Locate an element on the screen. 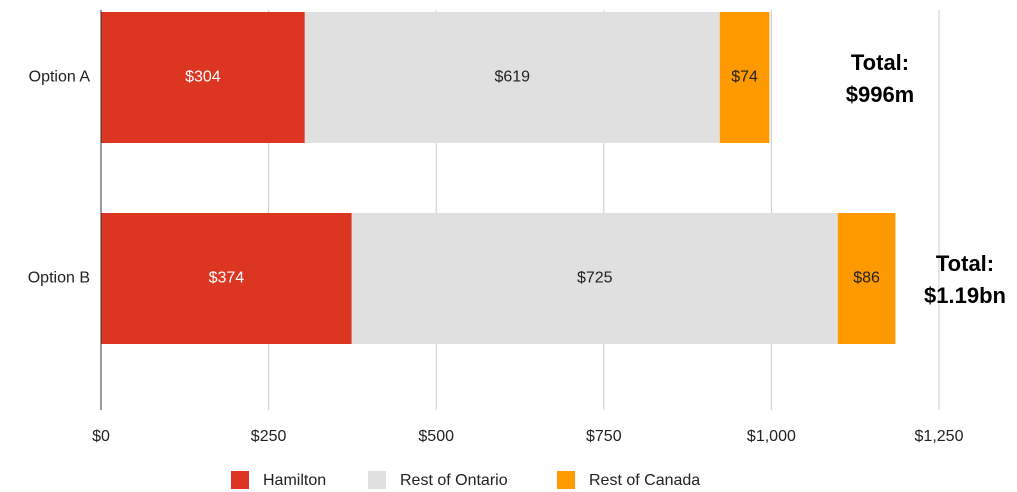 Image resolution: width=1017 pixels, height=492 pixels. data-label: $74 is located at coordinates (744, 77).